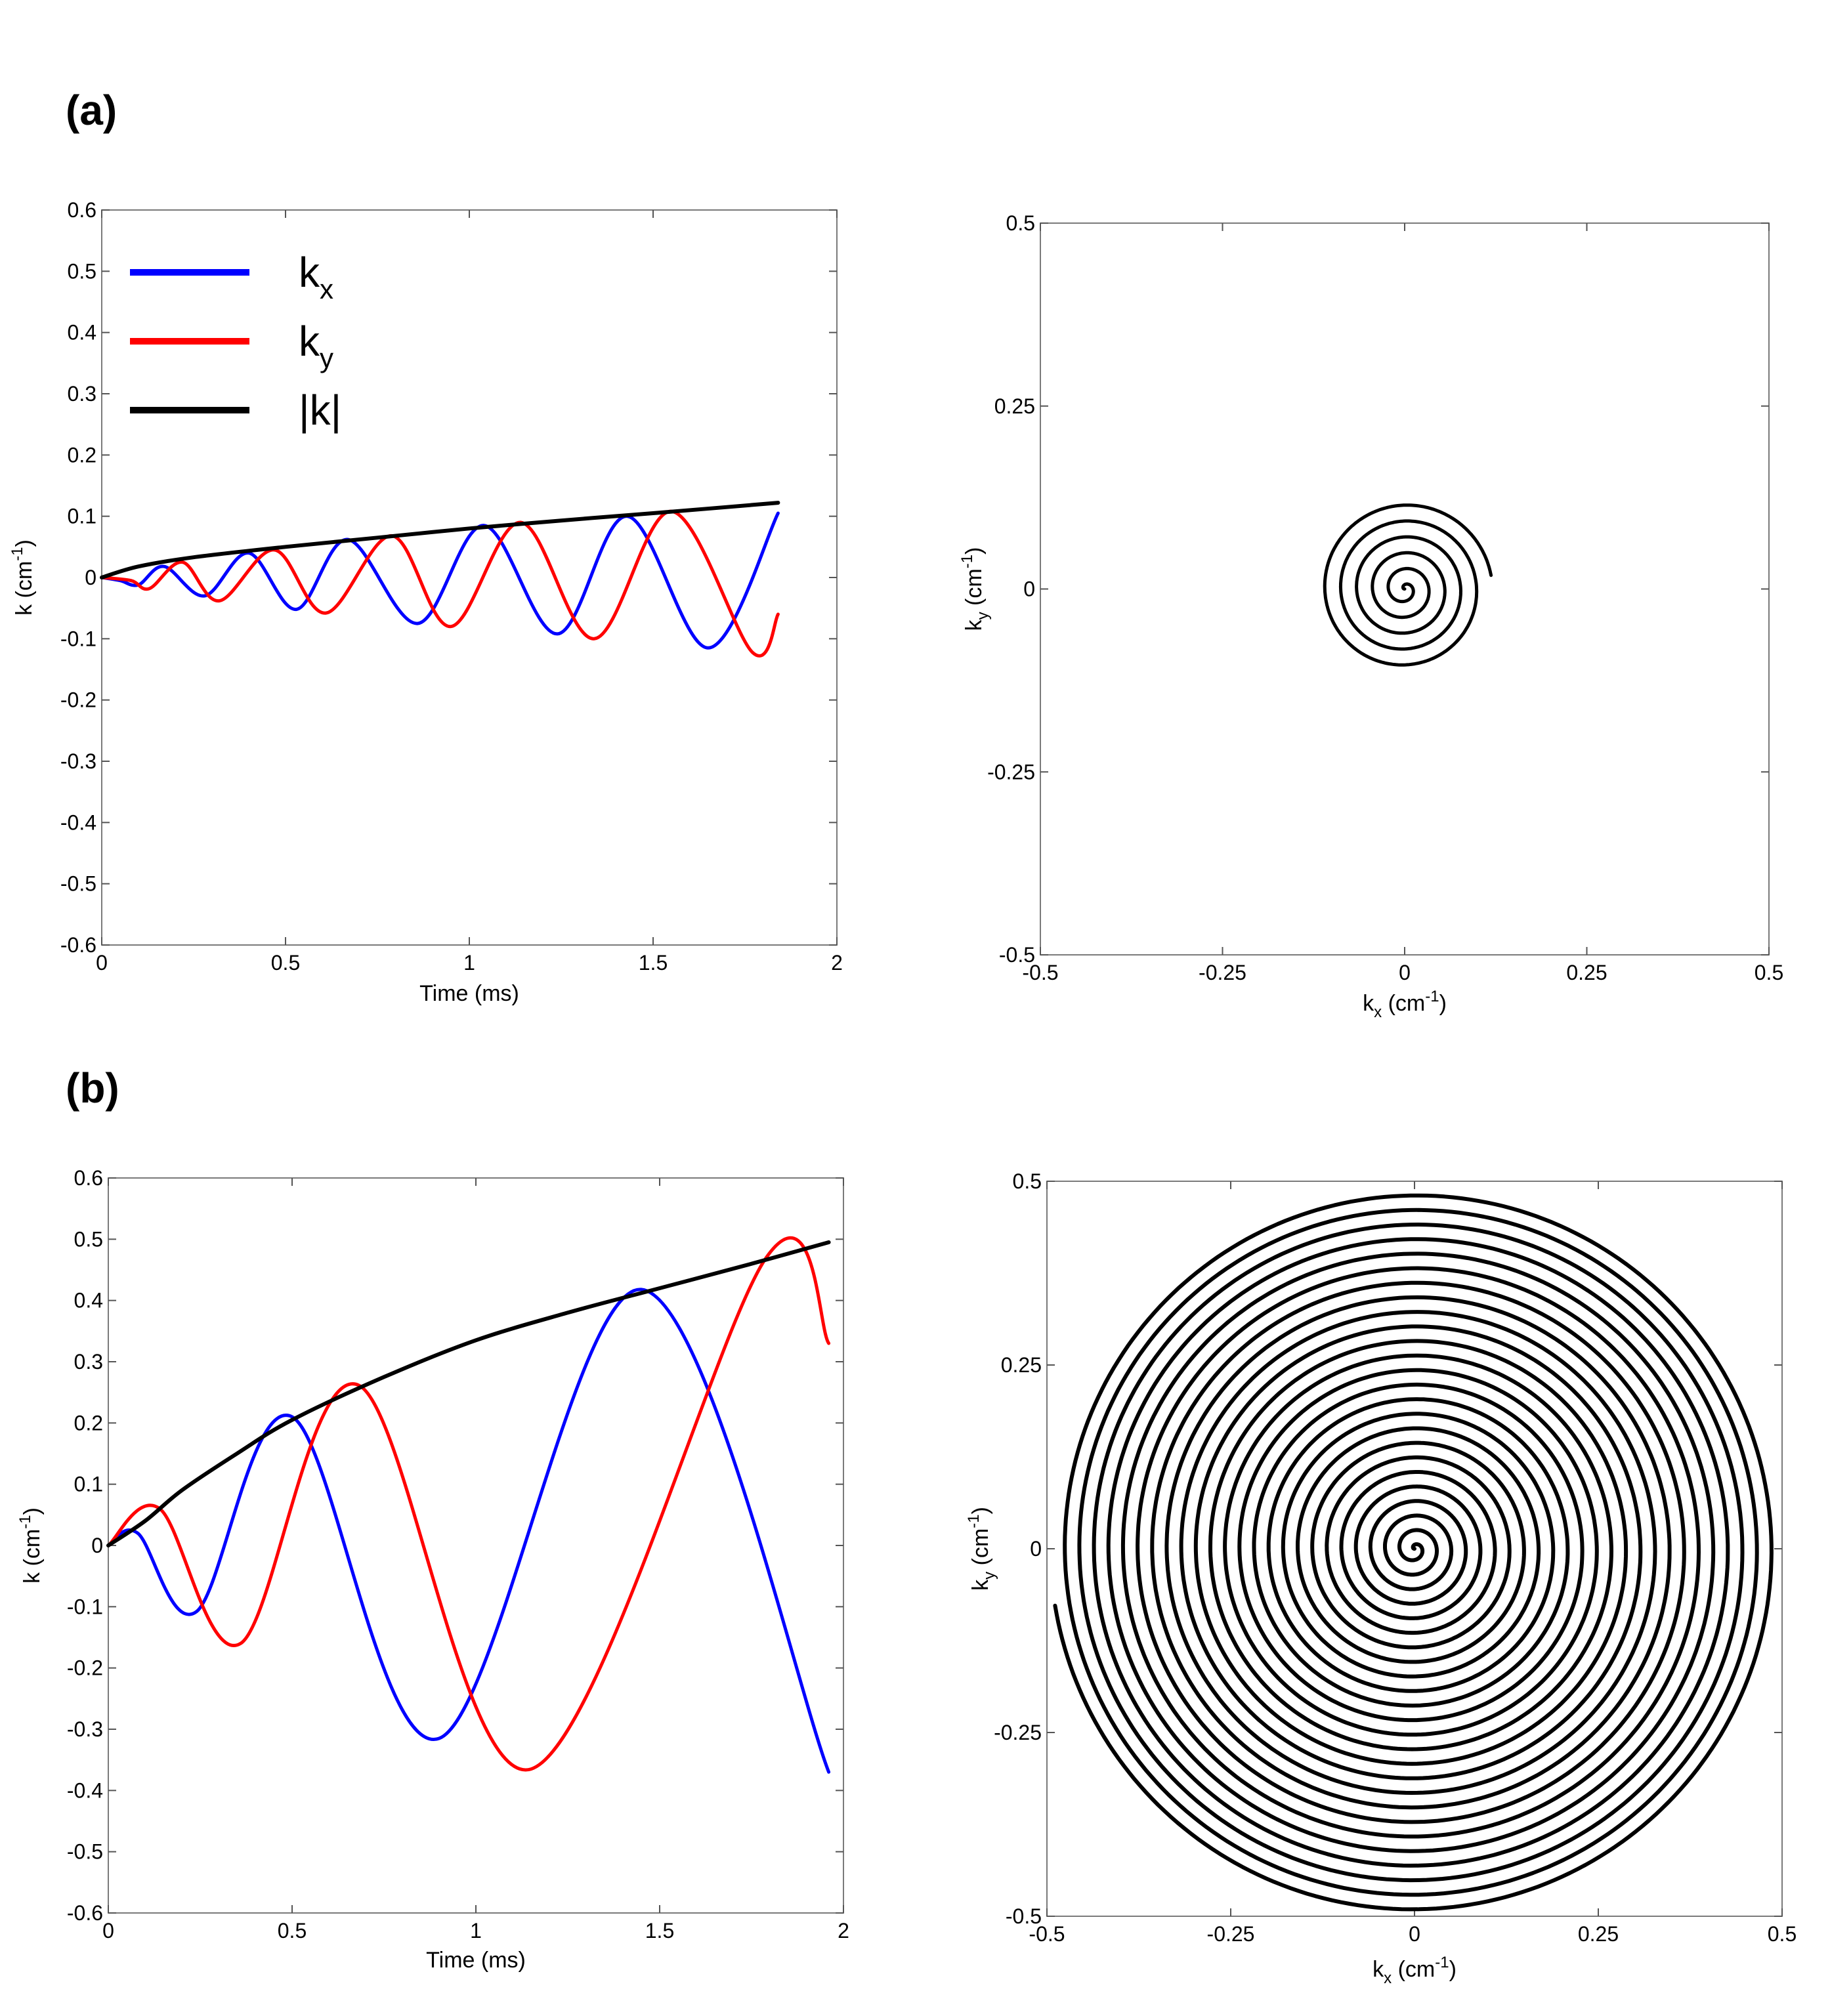  Describe the element at coordinates (320, 410) in the screenshot. I see `legend-label-kmag: |k|` at that location.